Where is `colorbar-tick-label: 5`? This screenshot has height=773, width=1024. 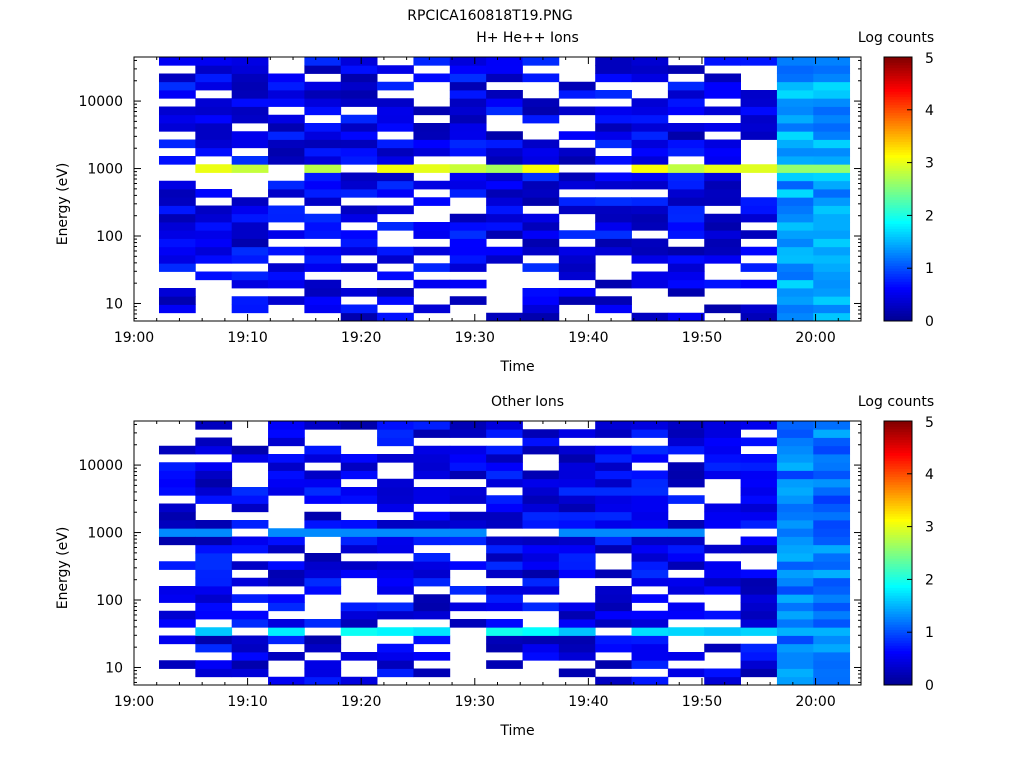 colorbar-tick-label: 5 is located at coordinates (929, 423).